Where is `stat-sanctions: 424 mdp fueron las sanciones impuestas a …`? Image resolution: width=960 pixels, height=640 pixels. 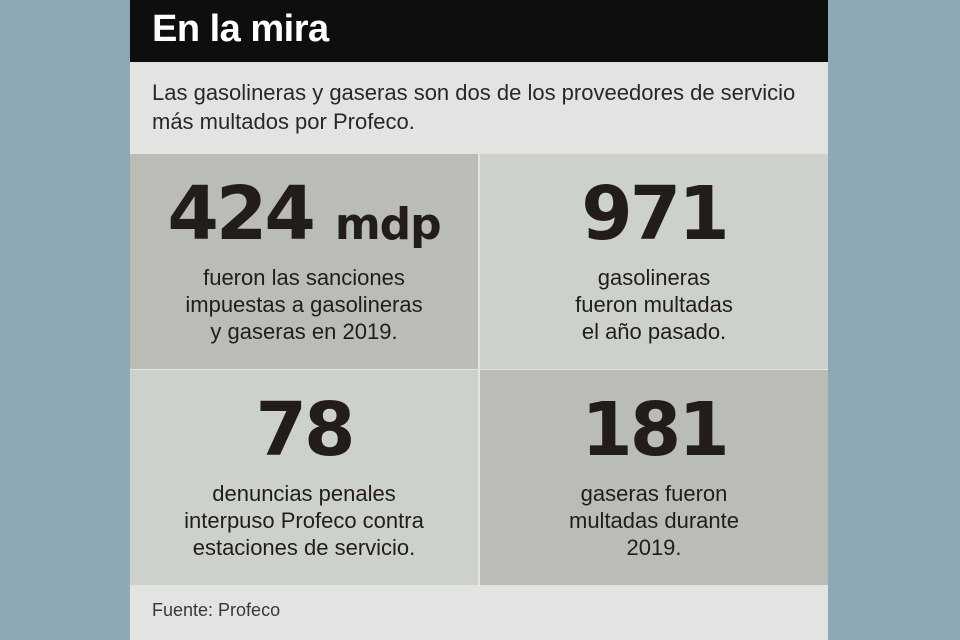
stat-sanctions: 424 mdp fueron las sanciones impuestas a … is located at coordinates (304, 261).